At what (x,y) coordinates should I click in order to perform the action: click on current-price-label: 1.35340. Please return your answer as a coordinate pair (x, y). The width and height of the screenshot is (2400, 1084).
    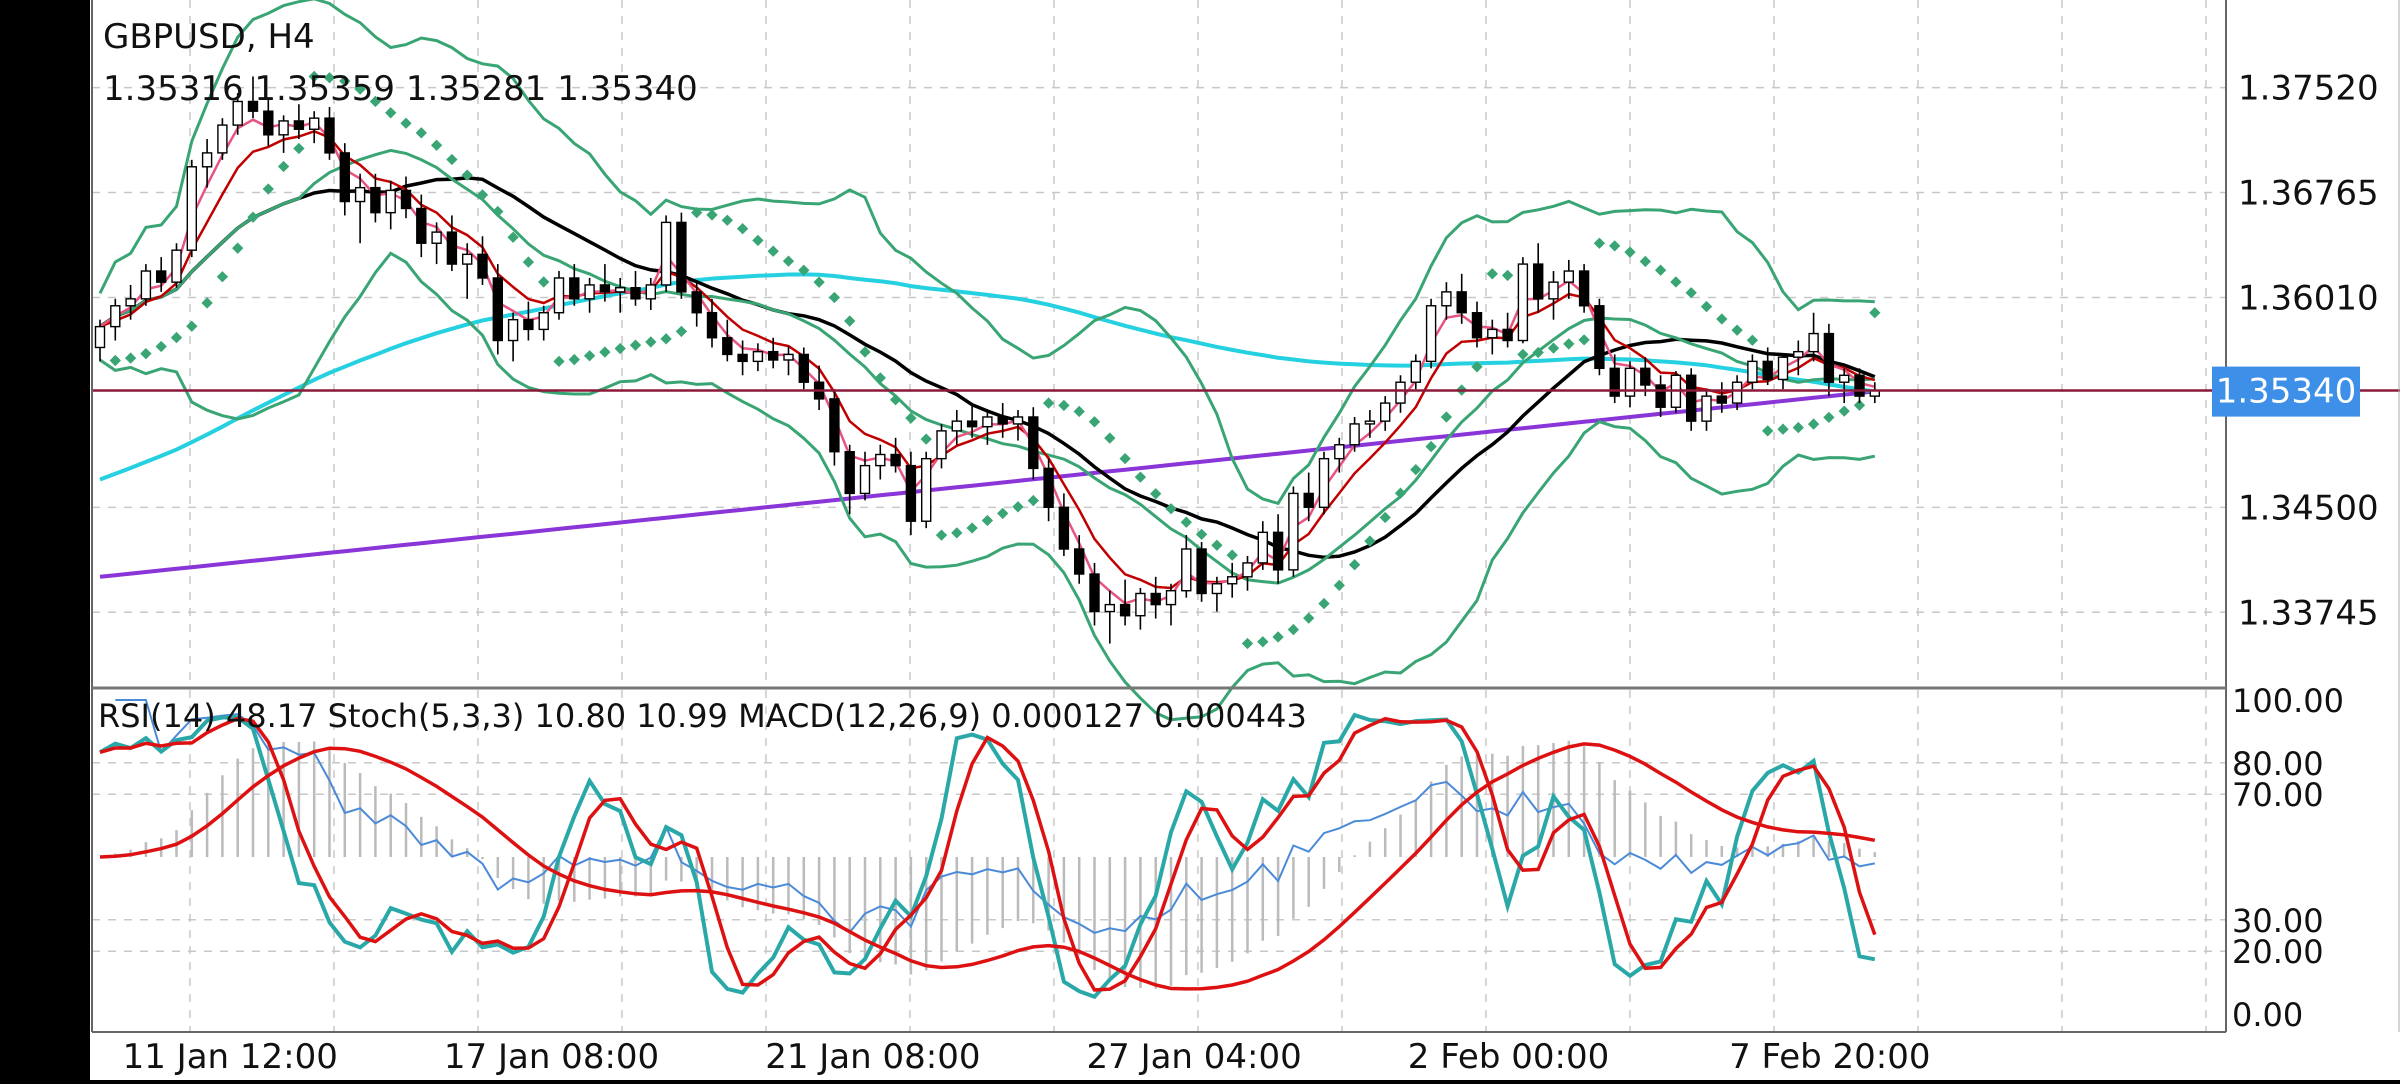
    Looking at the image, I should click on (2286, 392).